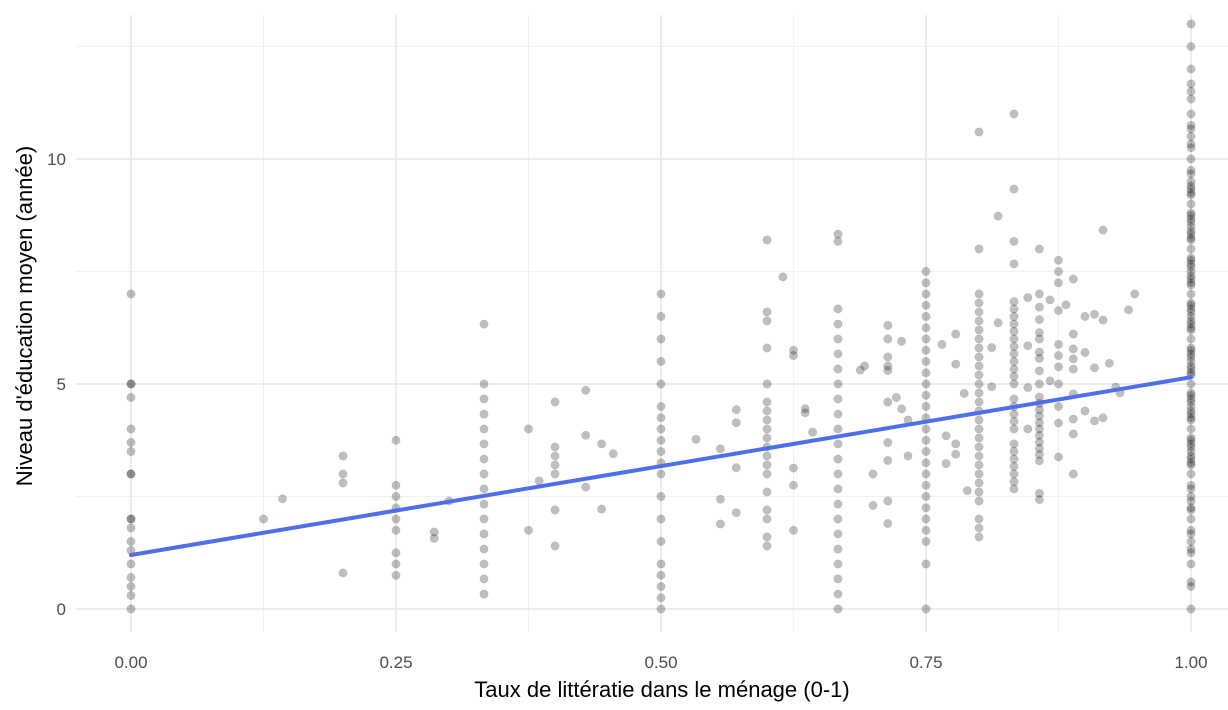 This screenshot has height=710, width=1228. What do you see at coordinates (56, 384) in the screenshot?
I see `y-axis-tick-labels: 0 5 10` at bounding box center [56, 384].